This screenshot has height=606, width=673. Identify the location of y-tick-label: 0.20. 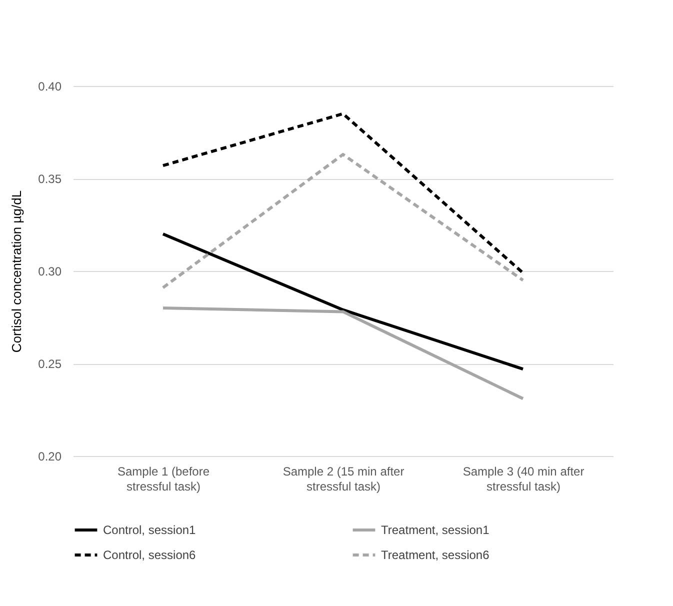
(50, 457).